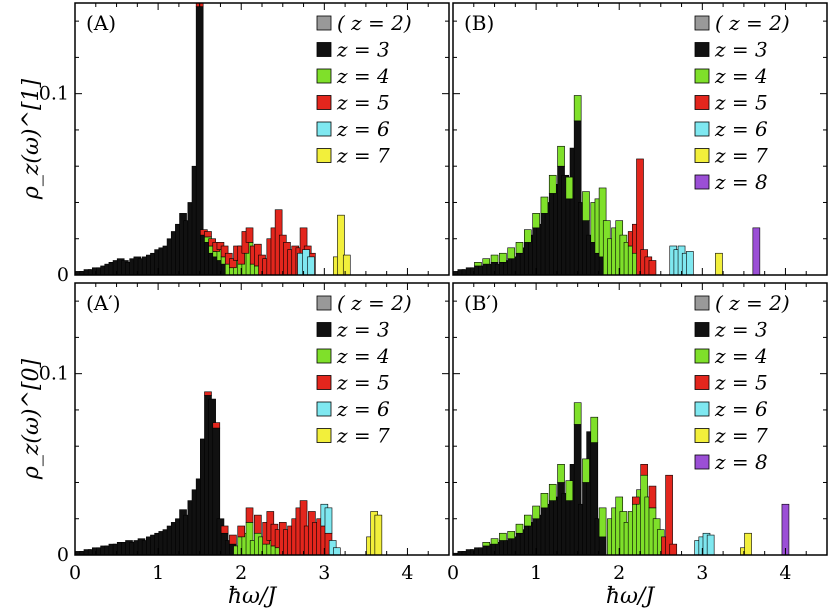  What do you see at coordinates (481, 303) in the screenshot?
I see `panel-label: (B′)` at bounding box center [481, 303].